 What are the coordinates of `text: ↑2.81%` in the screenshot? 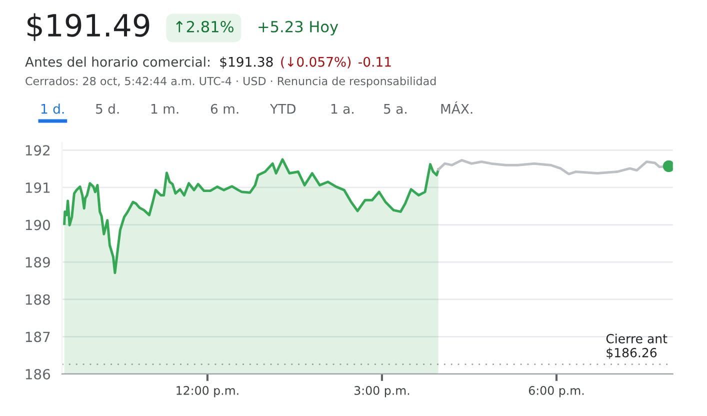 It's located at (205, 26).